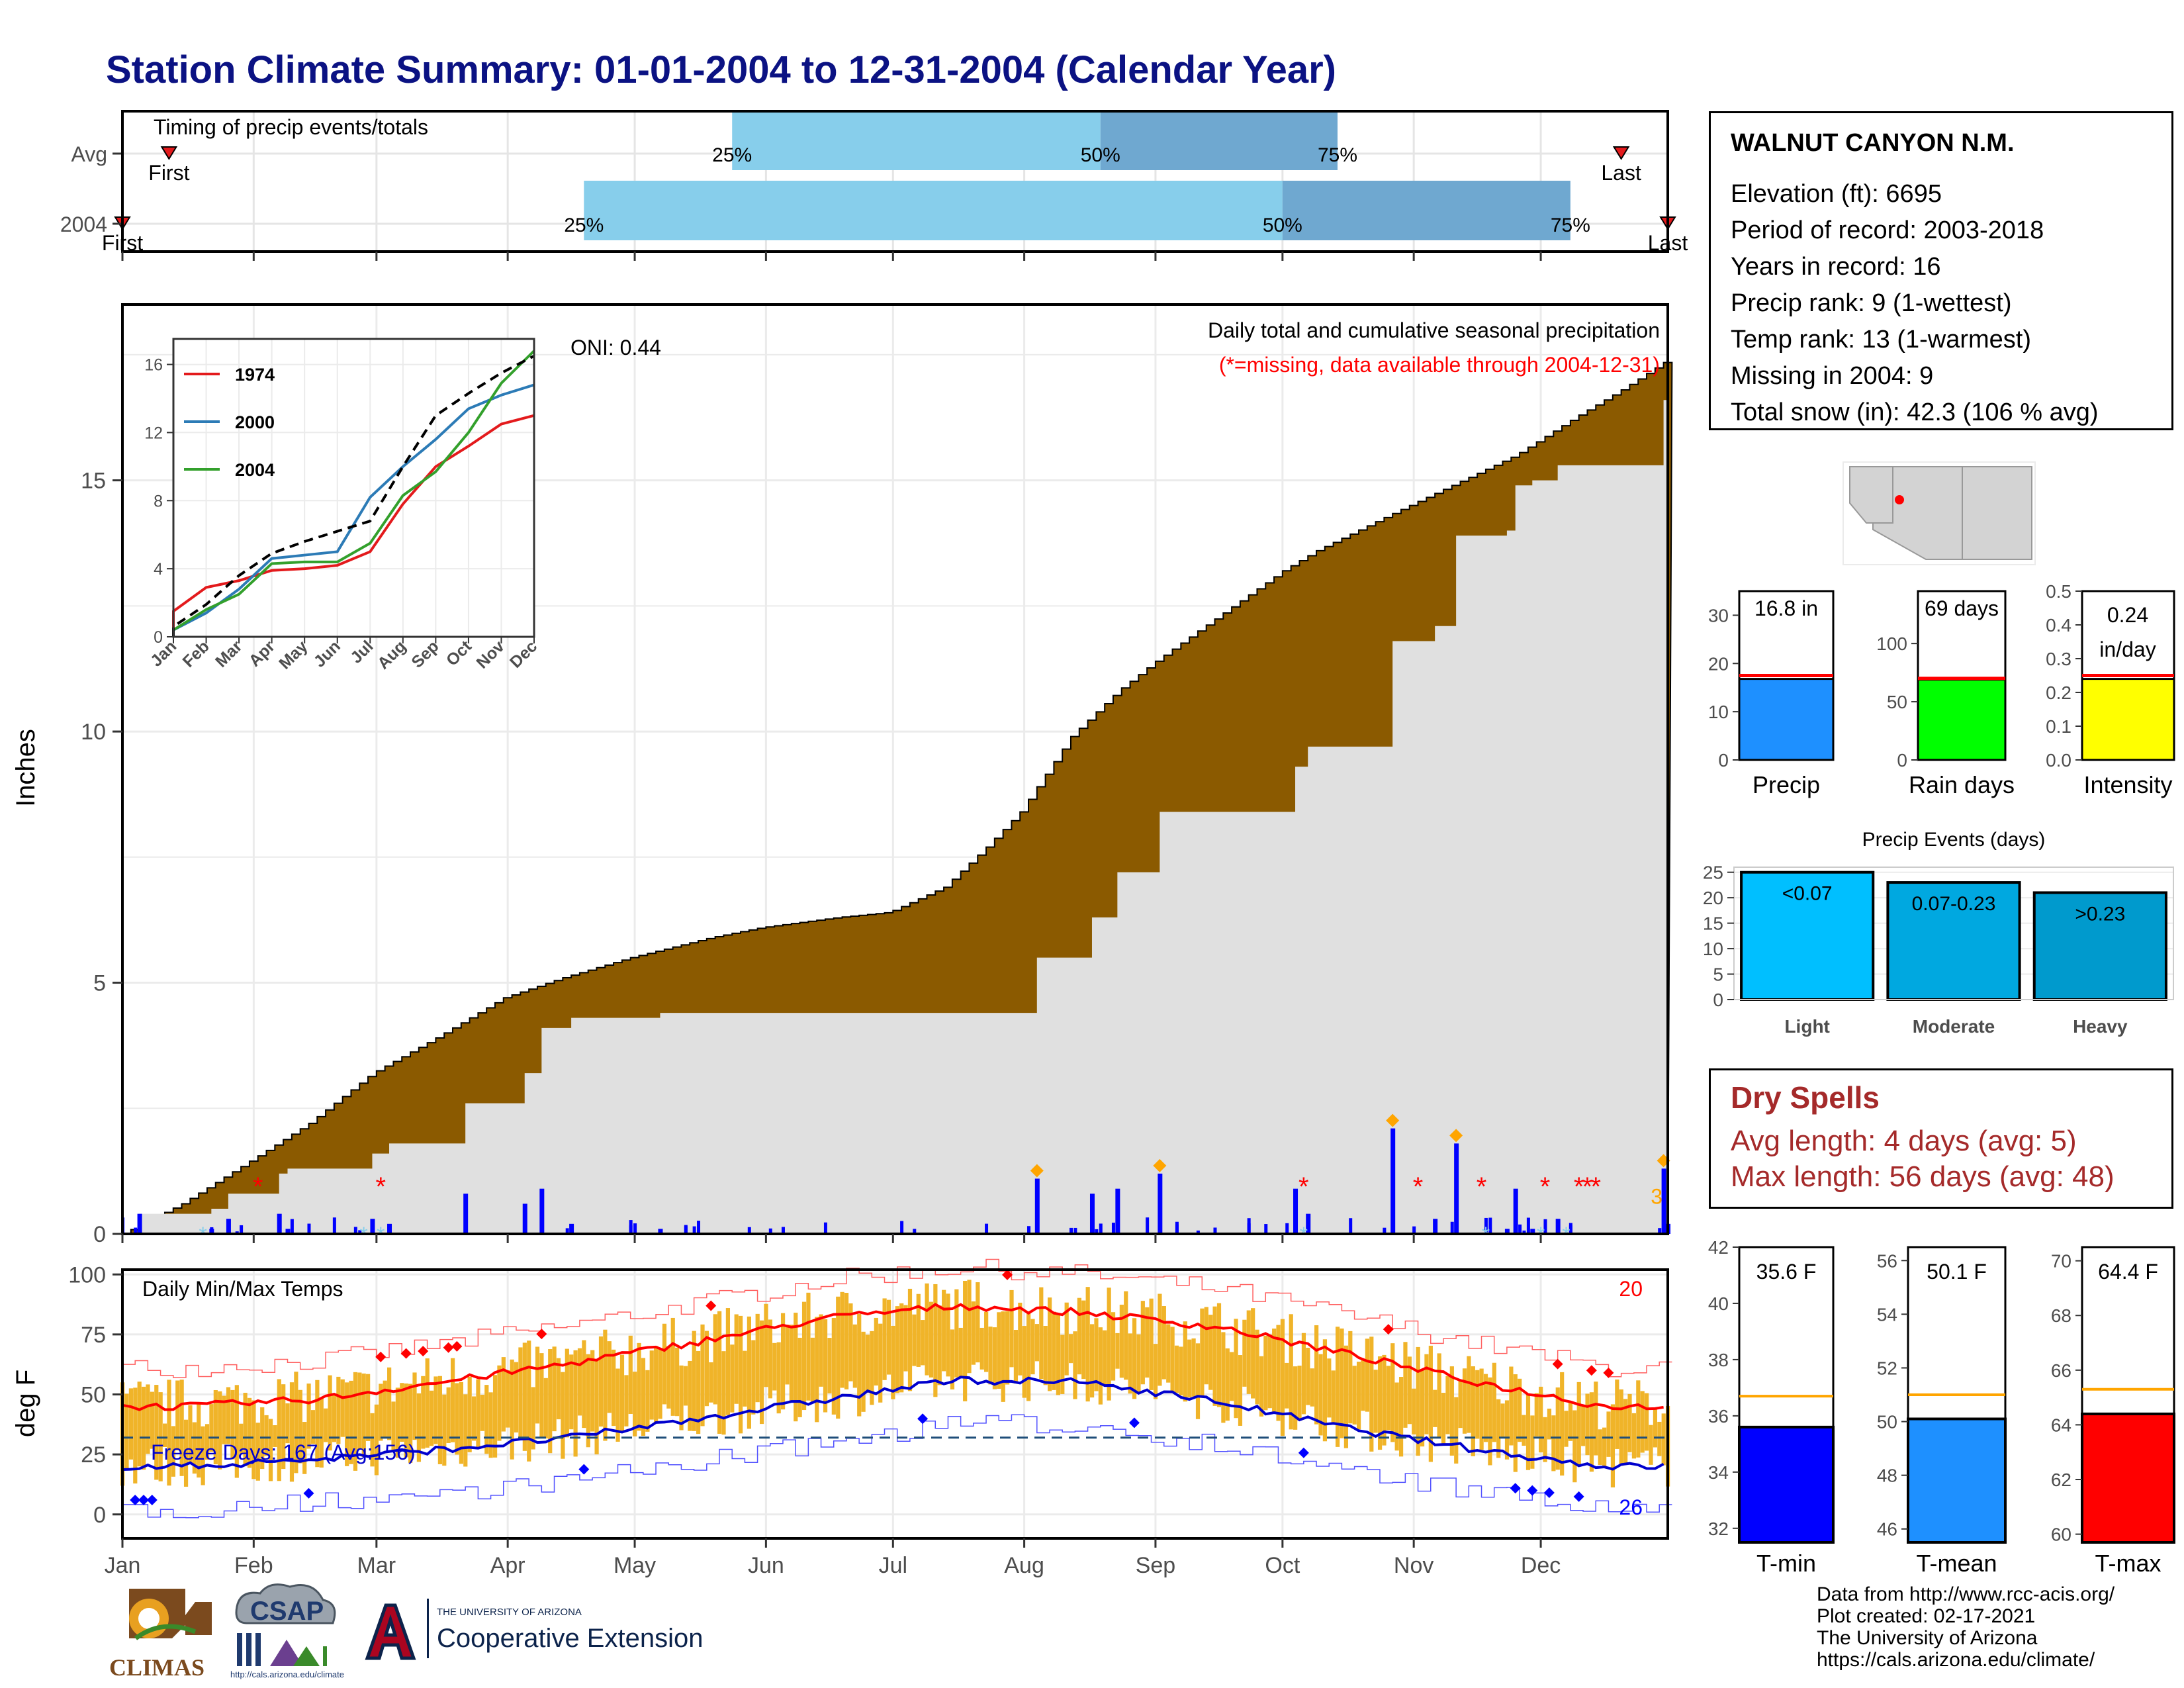 The image size is (2184, 1688). What do you see at coordinates (1718, 663) in the screenshot?
I see `precip-ytick-label: 20` at bounding box center [1718, 663].